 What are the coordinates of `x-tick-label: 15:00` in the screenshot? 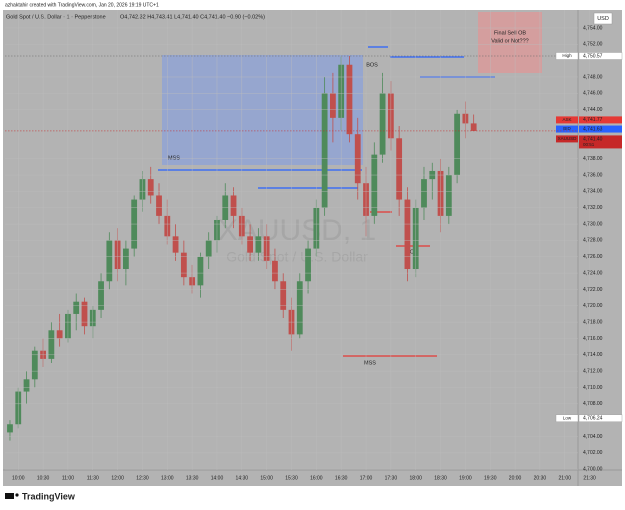 It's located at (266, 478).